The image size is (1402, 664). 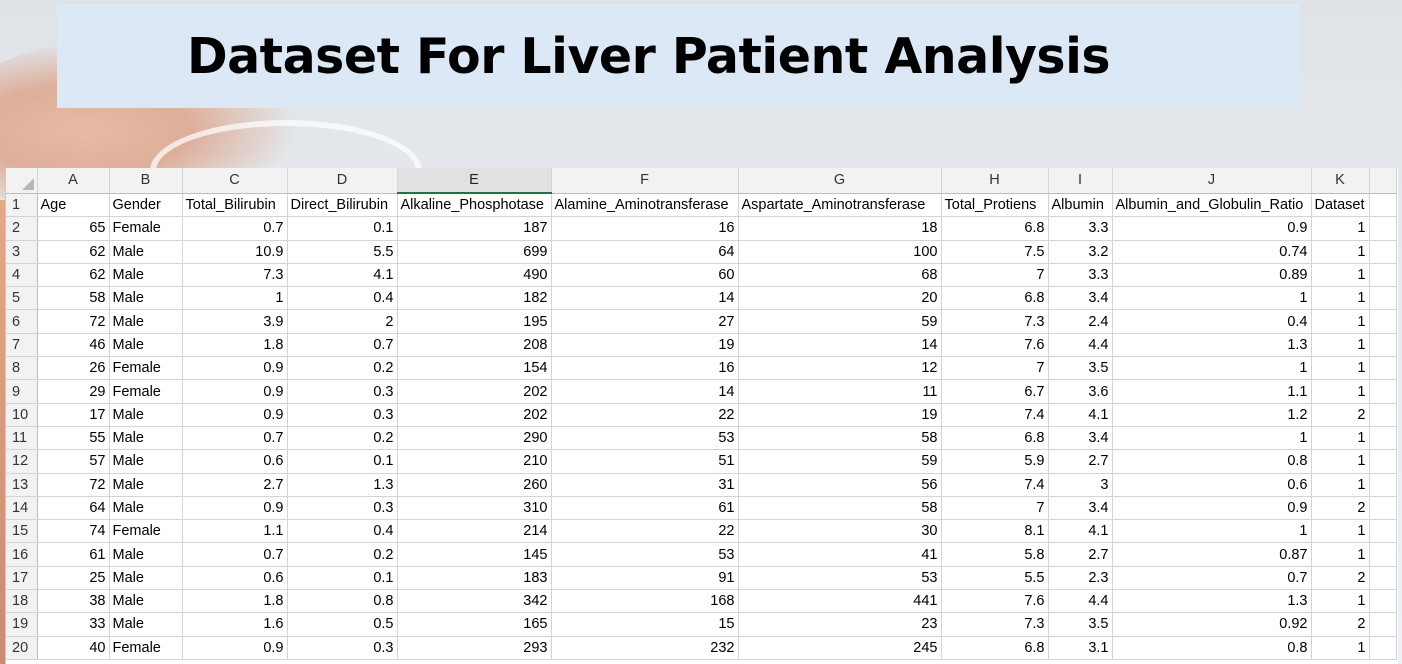 What do you see at coordinates (22, 368) in the screenshot?
I see `row-number: 8` at bounding box center [22, 368].